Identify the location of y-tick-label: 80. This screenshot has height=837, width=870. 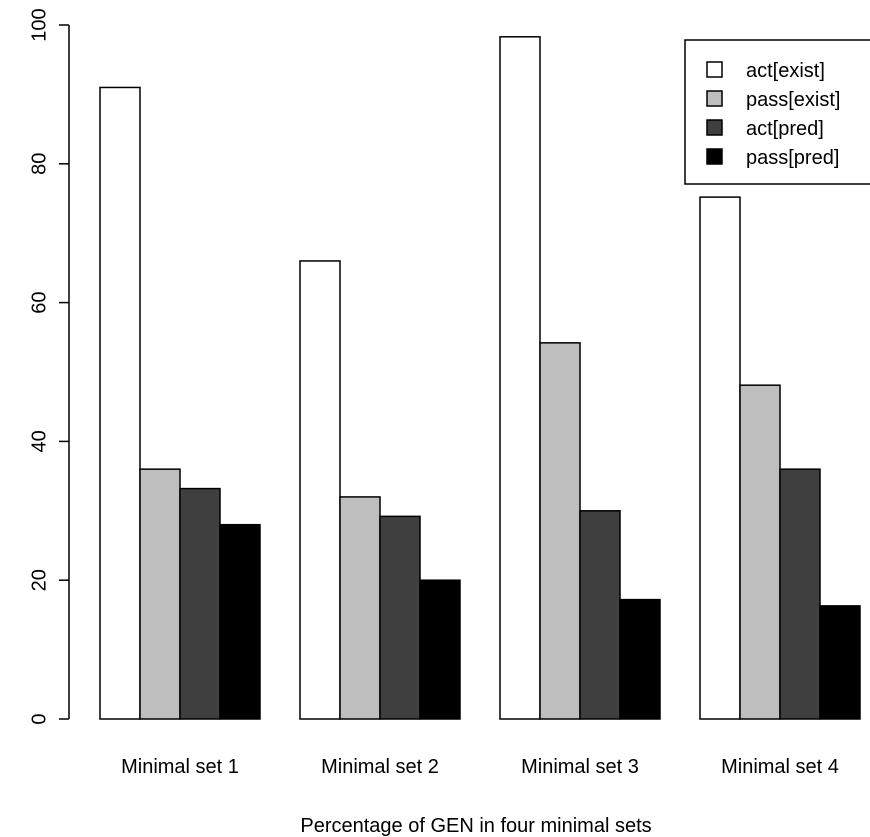
(39, 164).